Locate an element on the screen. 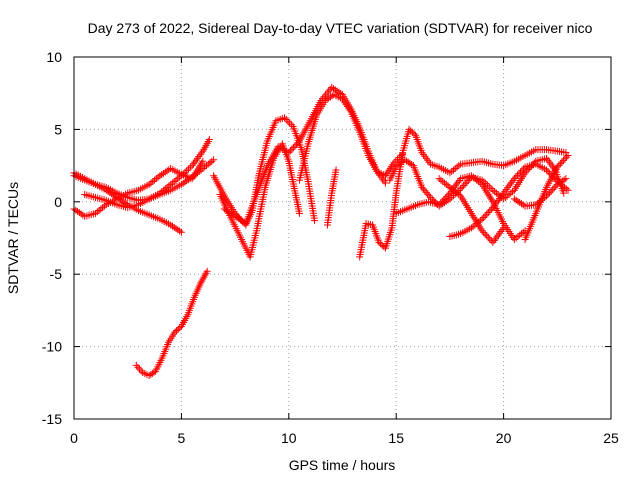  x-tick-label: 5 is located at coordinates (182, 438).